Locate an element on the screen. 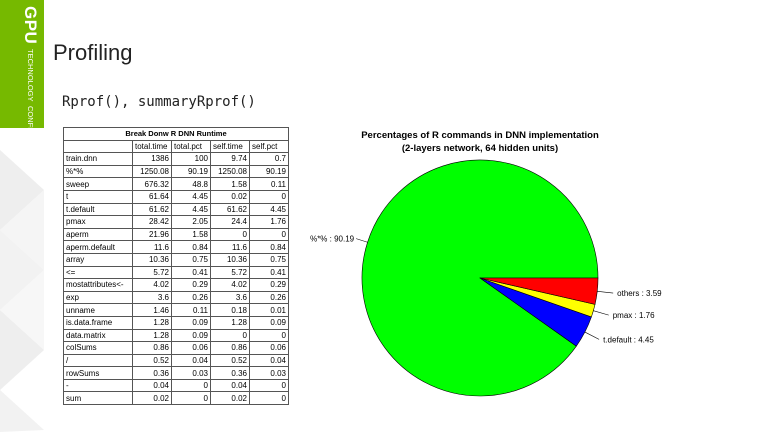  pie-slice-label: t.default : 4.45 is located at coordinates (628, 339).